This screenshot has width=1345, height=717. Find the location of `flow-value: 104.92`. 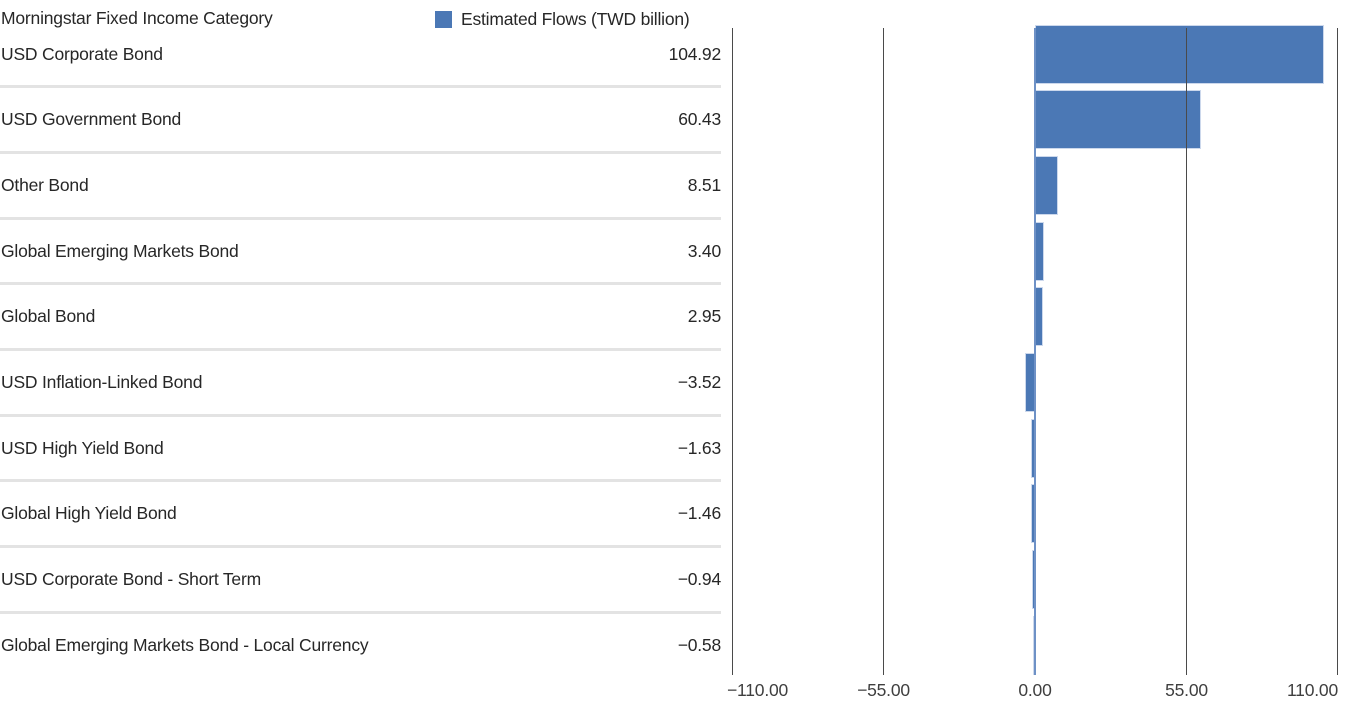

flow-value: 104.92 is located at coordinates (695, 53).